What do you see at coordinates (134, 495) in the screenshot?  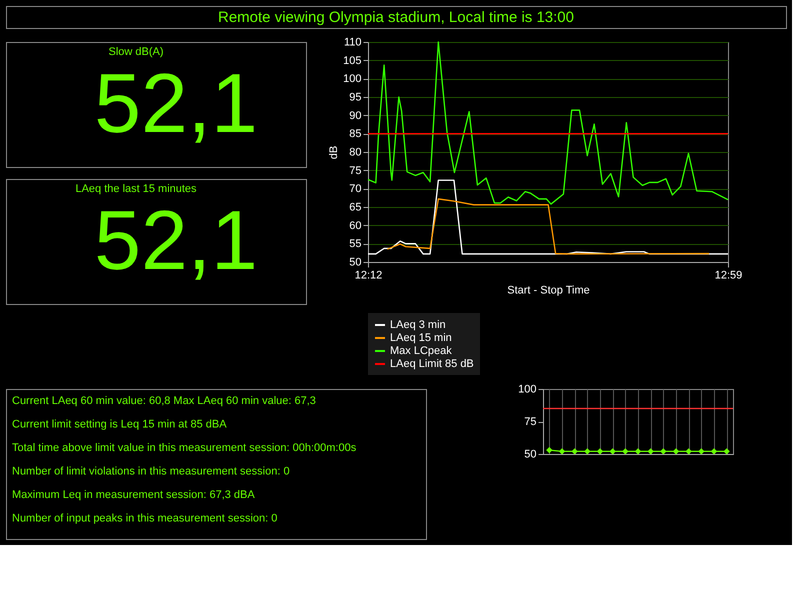 I see `text: Maximum Leq in measurement session: 67,3 dBA` at bounding box center [134, 495].